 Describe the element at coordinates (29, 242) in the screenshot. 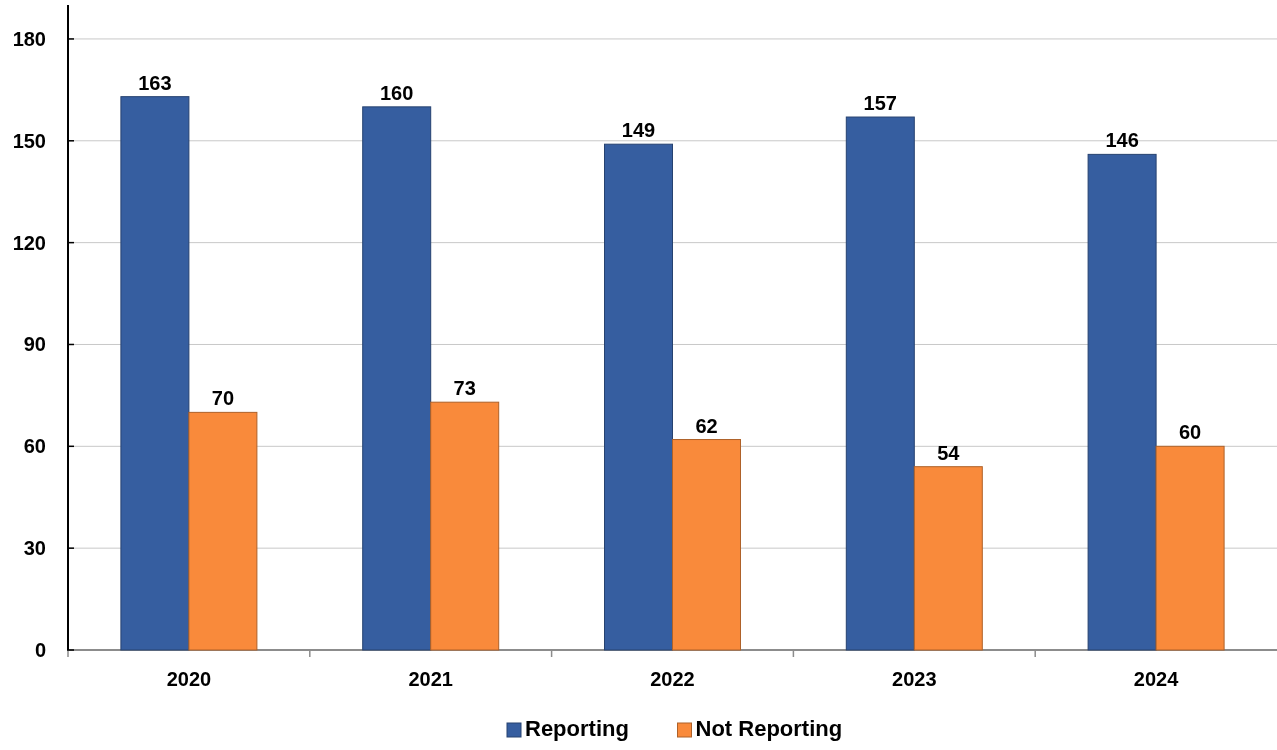

I see `y-tick-label: 120` at that location.